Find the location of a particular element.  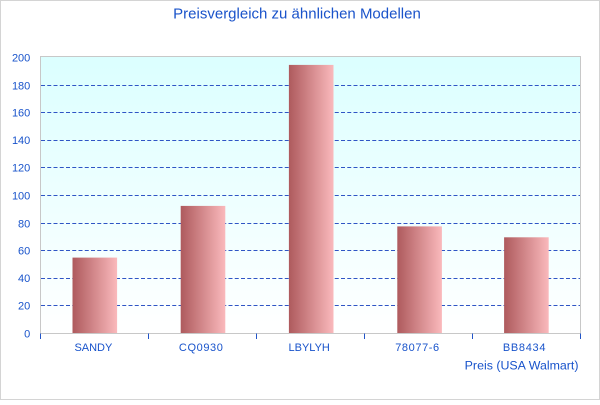

svg-text: 60 is located at coordinates (24, 252).